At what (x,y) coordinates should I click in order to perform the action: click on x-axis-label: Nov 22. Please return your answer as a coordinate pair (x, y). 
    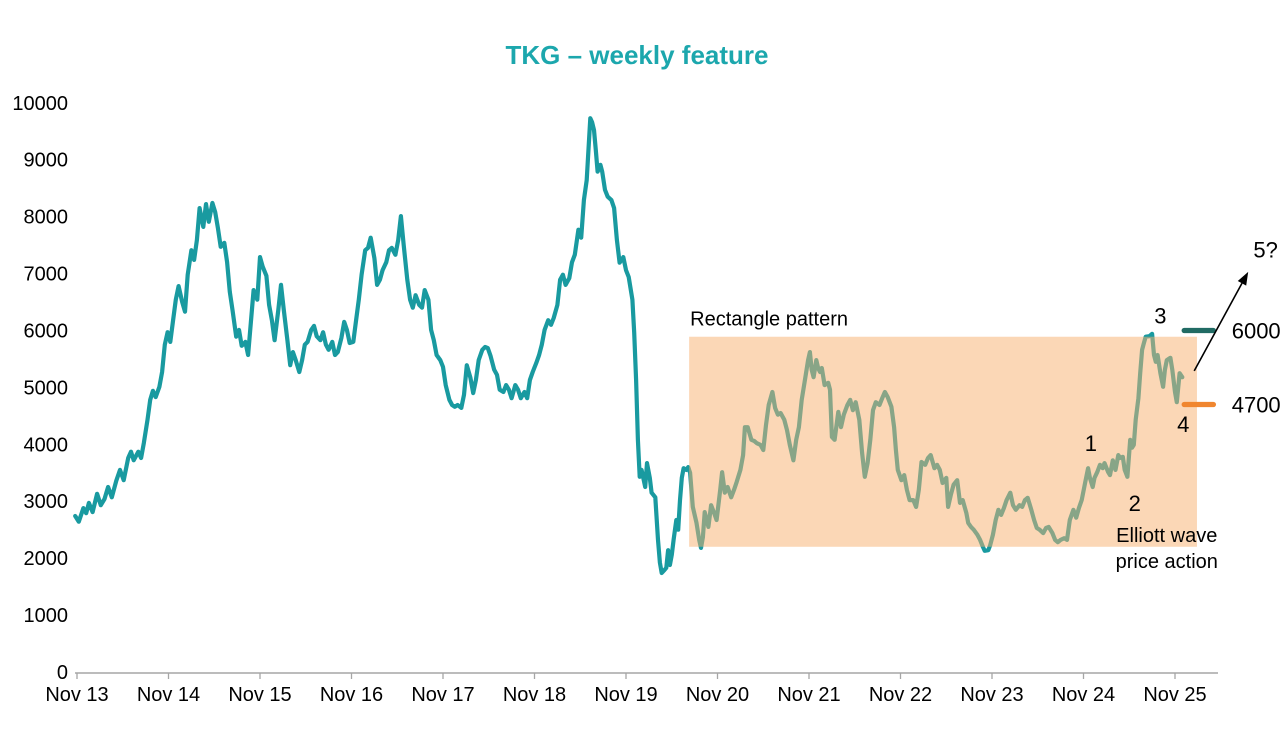
    Looking at the image, I should click on (900, 695).